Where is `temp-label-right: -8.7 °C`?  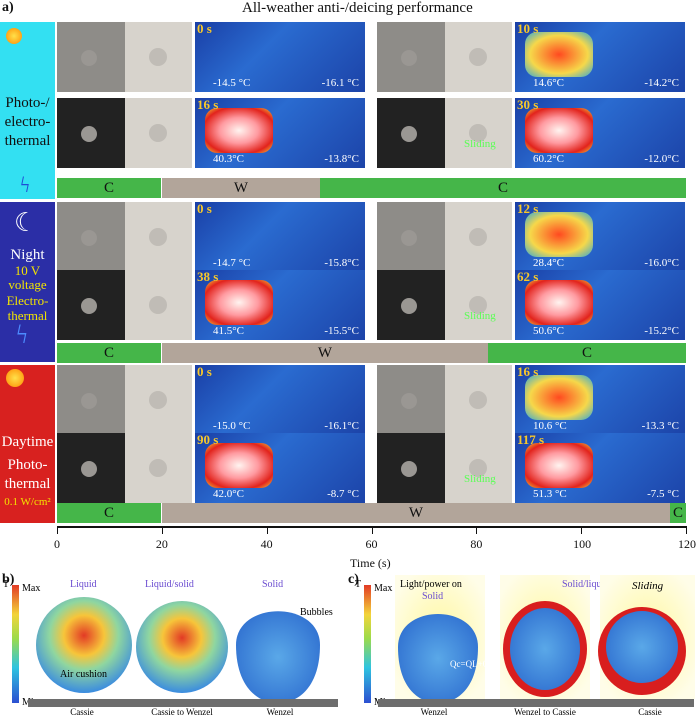 temp-label-right: -8.7 °C is located at coordinates (343, 494).